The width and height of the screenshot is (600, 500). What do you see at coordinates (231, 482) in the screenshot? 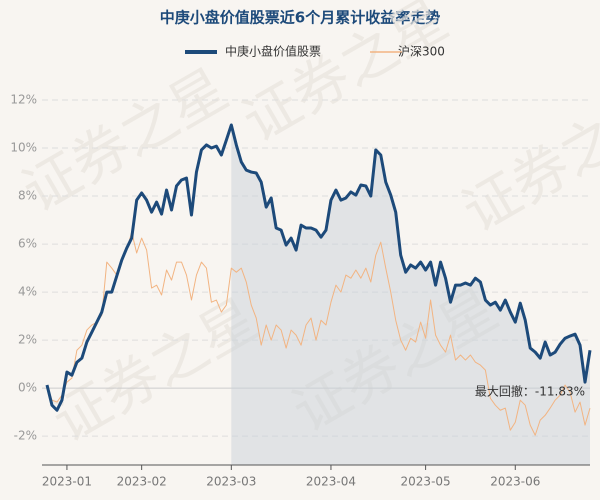
I see `x-tick-label: 2023-03` at bounding box center [231, 482].